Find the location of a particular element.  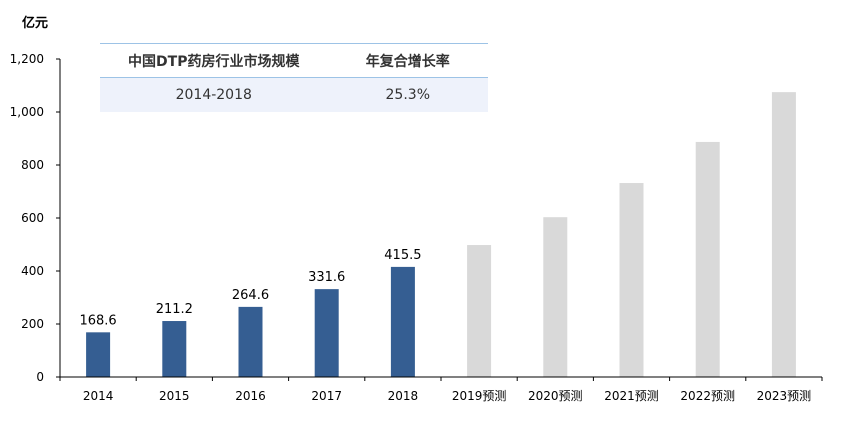

x-tick-label: 2020预测 is located at coordinates (555, 396).